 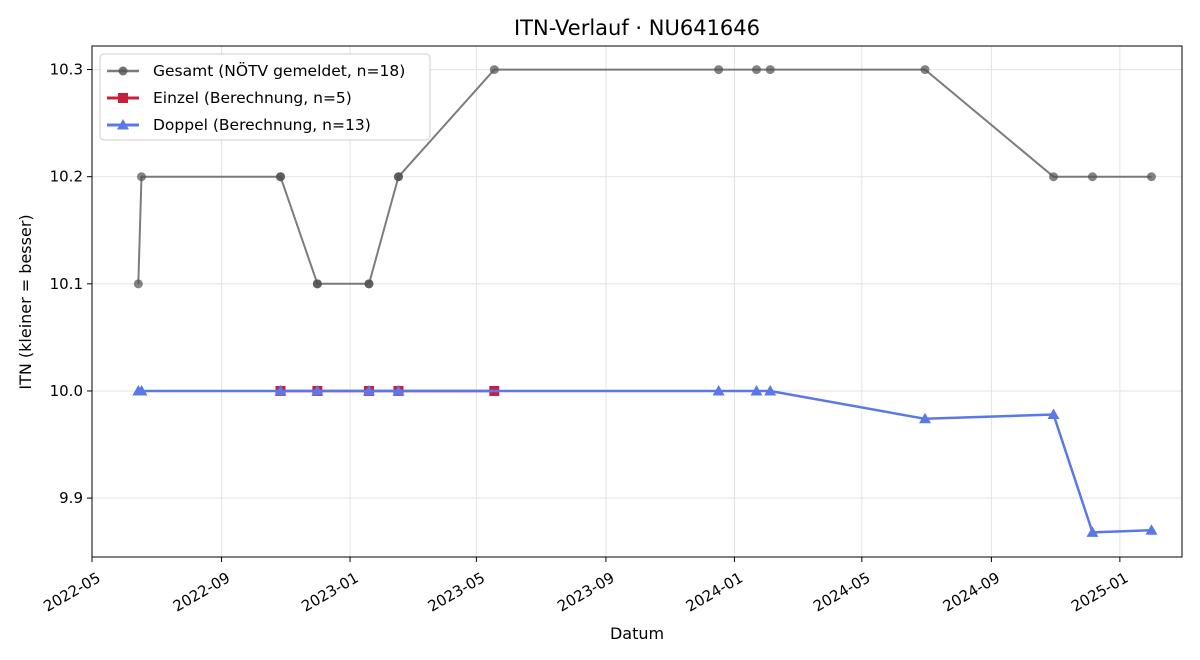 What do you see at coordinates (279, 70) in the screenshot?
I see `legend-label-gesamt: Gesamt (NÖTV gemeldet, n=18)` at bounding box center [279, 70].